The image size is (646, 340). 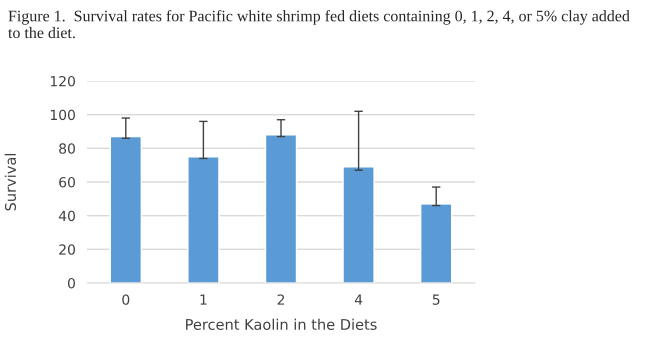 I want to click on chart-title: Figure 1. Survival rates for Pacific white shrimp fed diets containing 0, 1, 2, 4, or 5% clay added to the diet., so click(x=319, y=24).